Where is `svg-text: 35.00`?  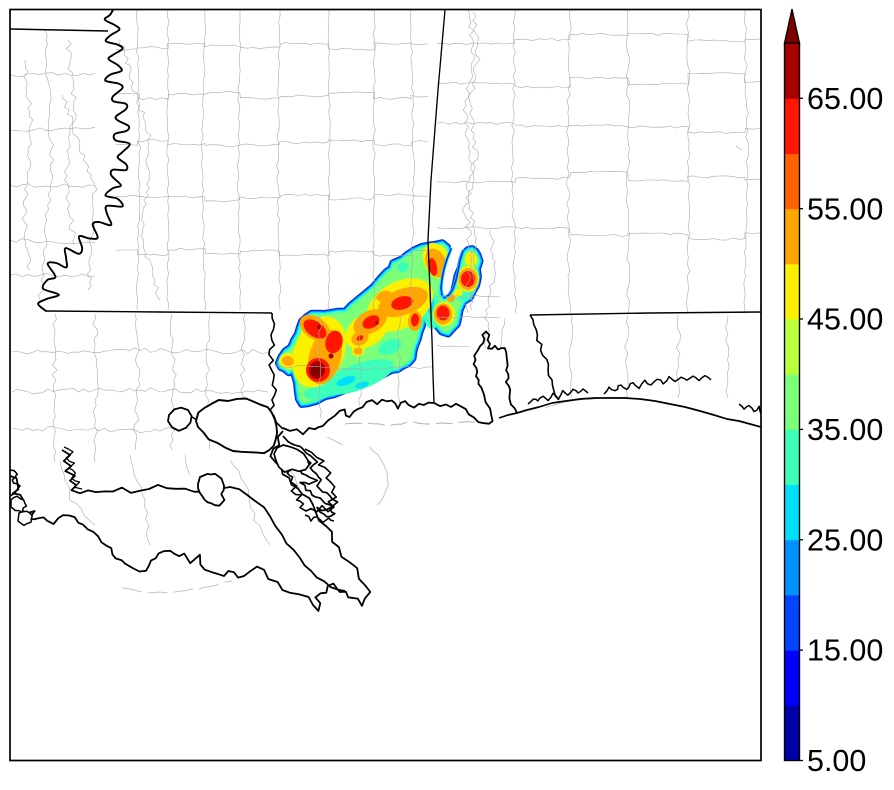
svg-text: 35.00 is located at coordinates (845, 430).